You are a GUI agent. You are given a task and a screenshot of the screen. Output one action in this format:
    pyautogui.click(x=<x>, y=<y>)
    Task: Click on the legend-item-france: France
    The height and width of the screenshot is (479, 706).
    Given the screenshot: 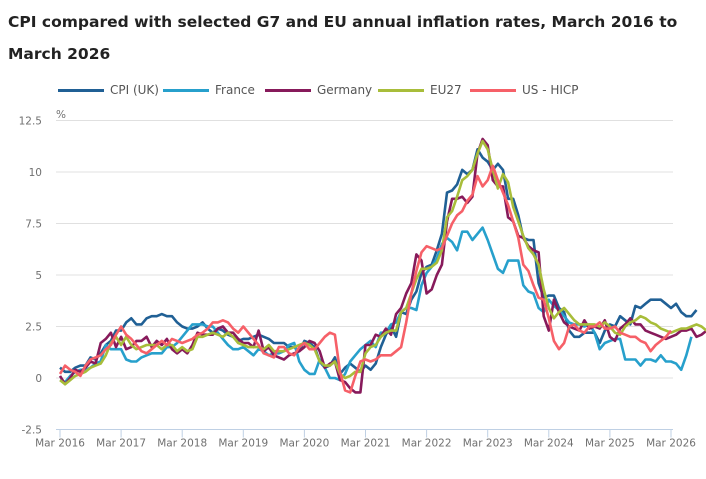 What is the action you would take?
    pyautogui.click(x=209, y=90)
    